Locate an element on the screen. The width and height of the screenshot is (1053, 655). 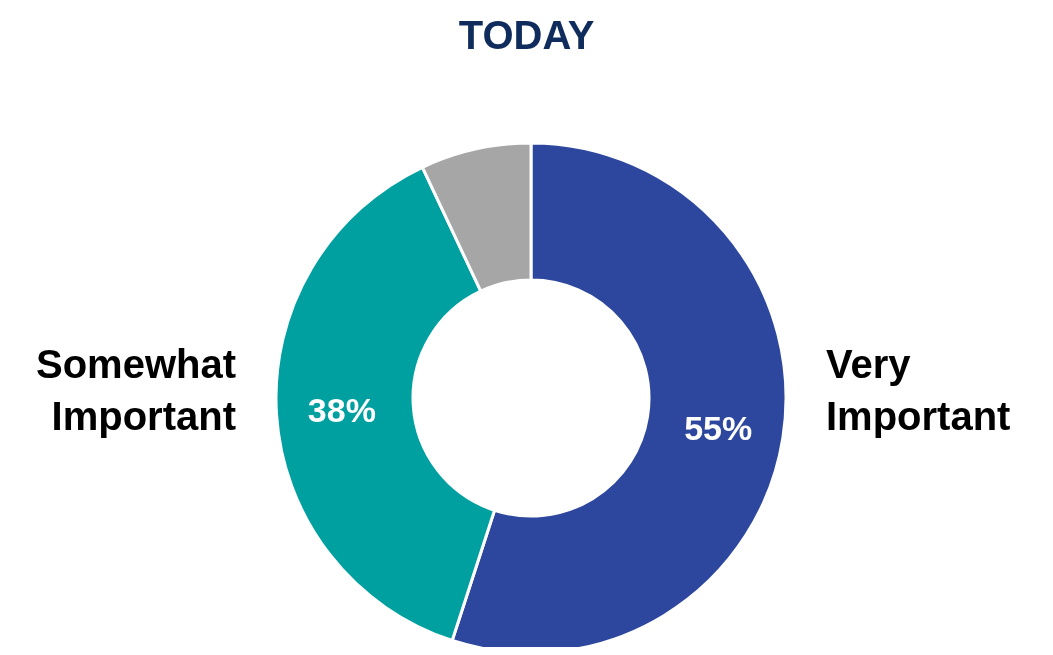
slice-label: Very Important is located at coordinates (918, 390).